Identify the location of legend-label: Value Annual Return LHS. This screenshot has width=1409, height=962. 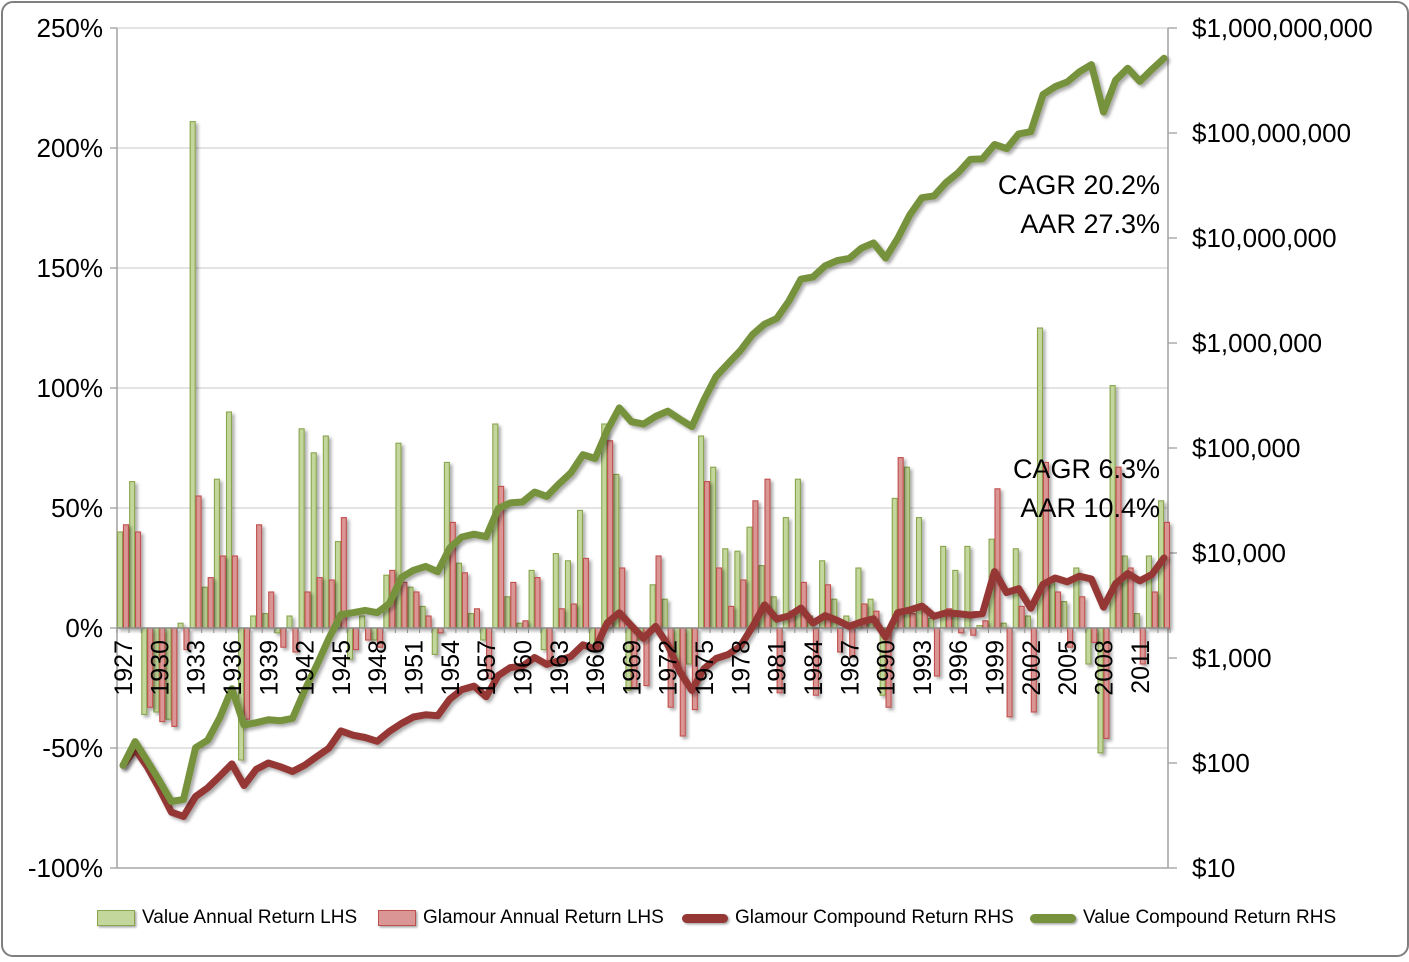
(250, 917).